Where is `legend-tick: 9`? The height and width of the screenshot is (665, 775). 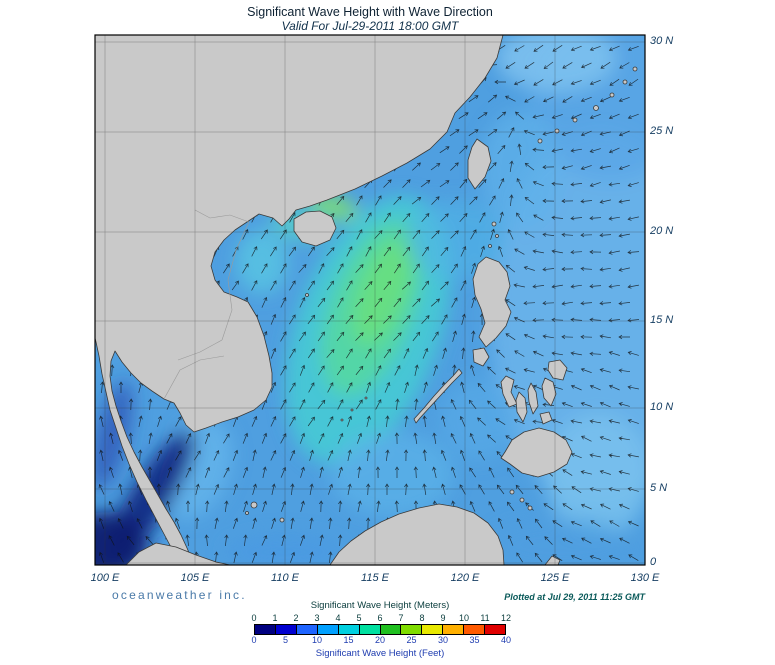 legend-tick: 9 is located at coordinates (443, 618).